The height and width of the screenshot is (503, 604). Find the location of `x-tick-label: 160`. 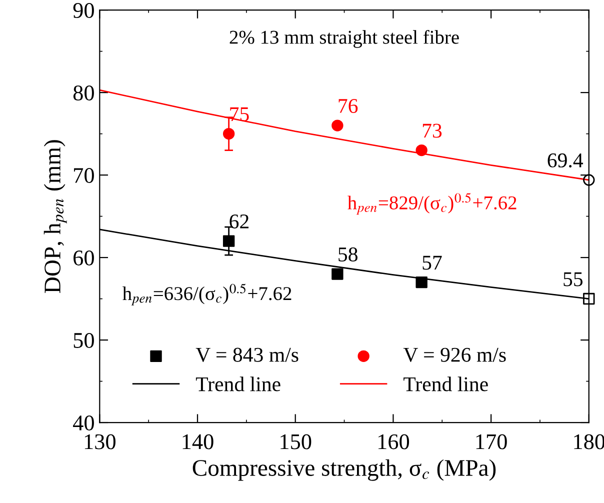

x-tick-label: 160 is located at coordinates (394, 442).